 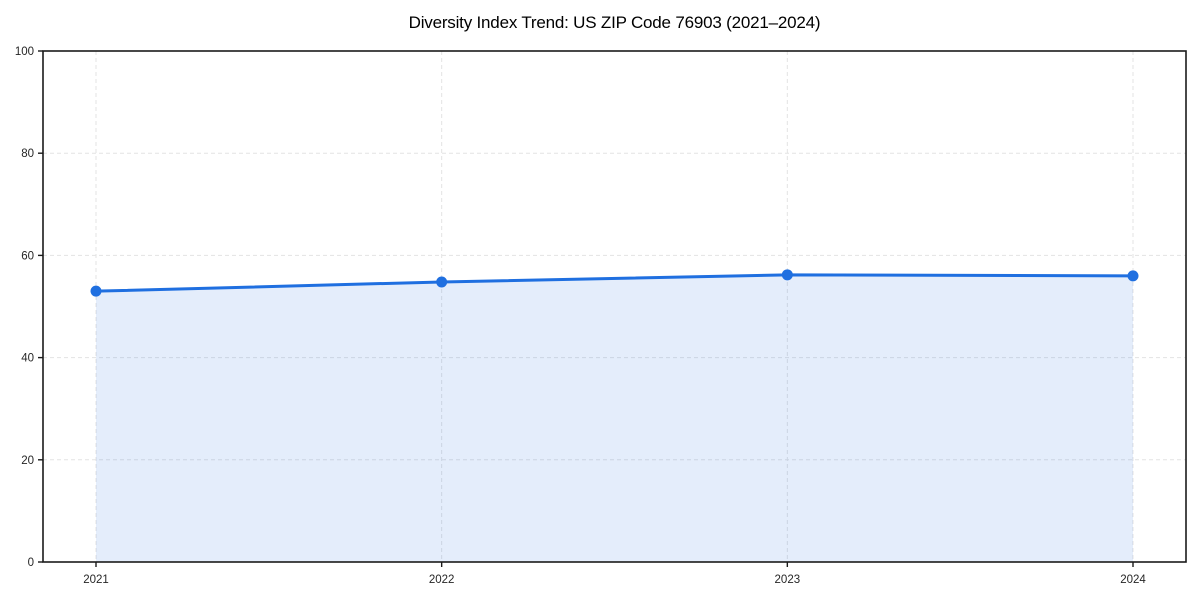 What do you see at coordinates (27, 359) in the screenshot?
I see `y-tick-label: 40` at bounding box center [27, 359].